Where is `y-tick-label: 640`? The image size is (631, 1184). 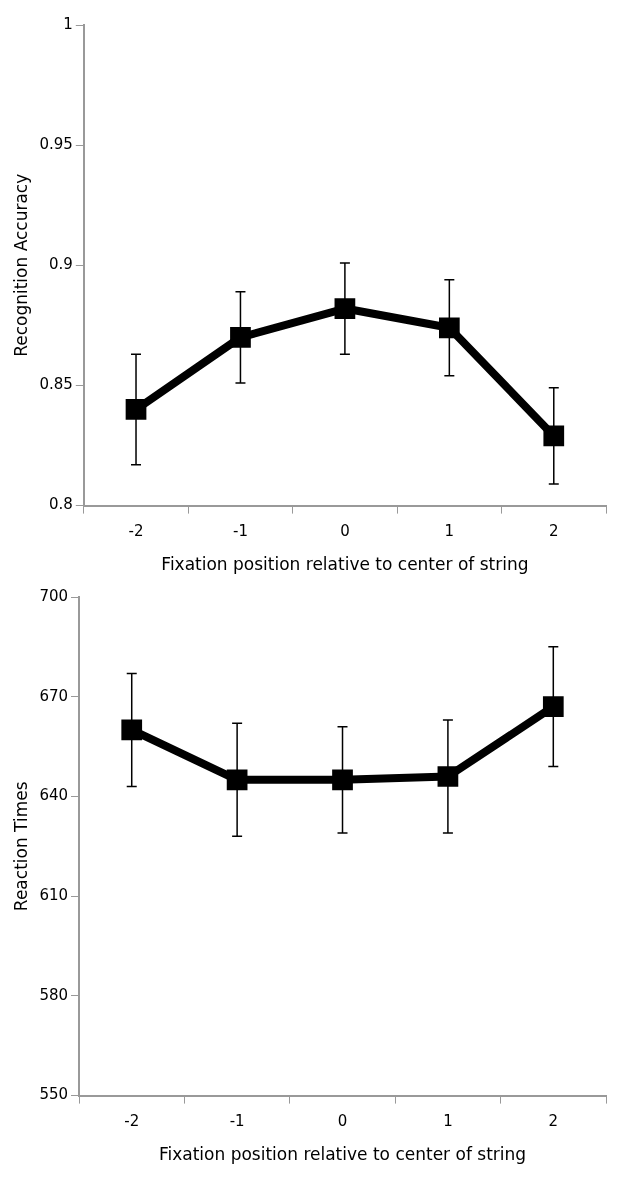
y-tick-label: 640 is located at coordinates (54, 795).